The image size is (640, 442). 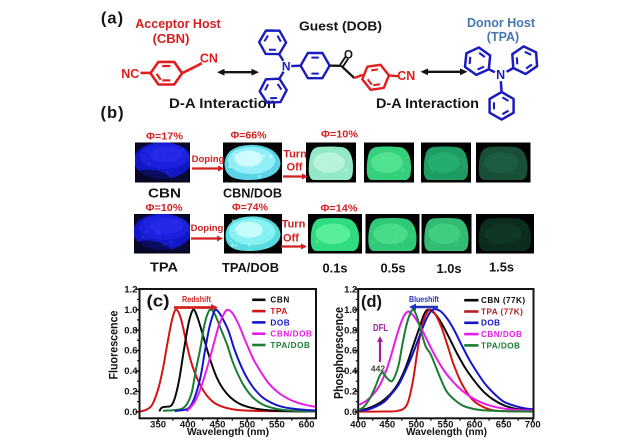 I want to click on svg-text: Acceptor Host, so click(x=178, y=24).